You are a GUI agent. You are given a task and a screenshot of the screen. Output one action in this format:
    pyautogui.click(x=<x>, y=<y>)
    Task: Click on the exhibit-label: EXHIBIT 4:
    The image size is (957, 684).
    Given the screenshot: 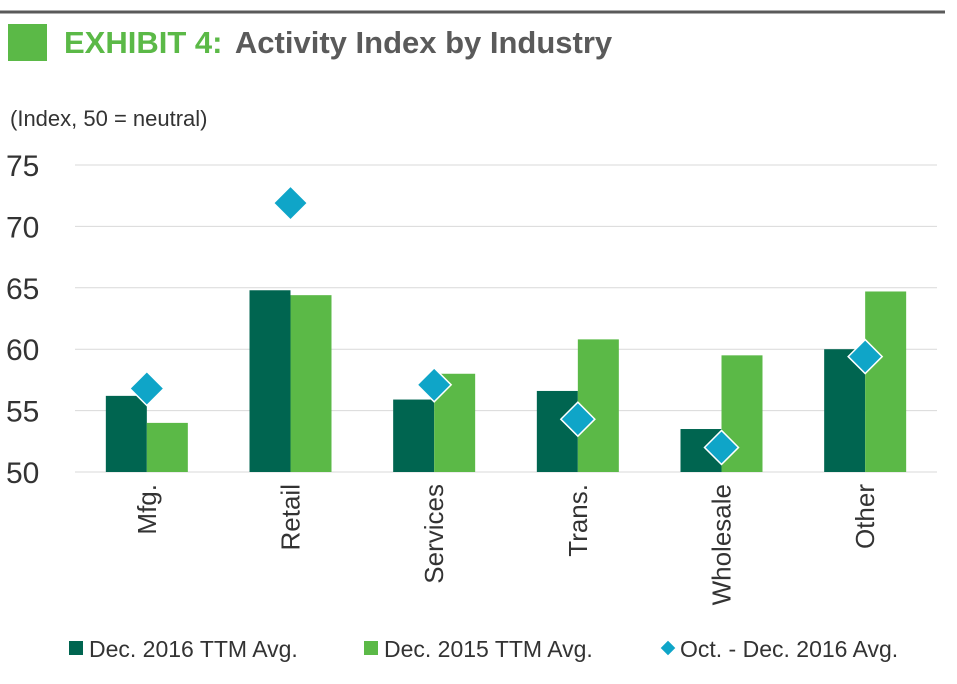 What is the action you would take?
    pyautogui.click(x=143, y=42)
    